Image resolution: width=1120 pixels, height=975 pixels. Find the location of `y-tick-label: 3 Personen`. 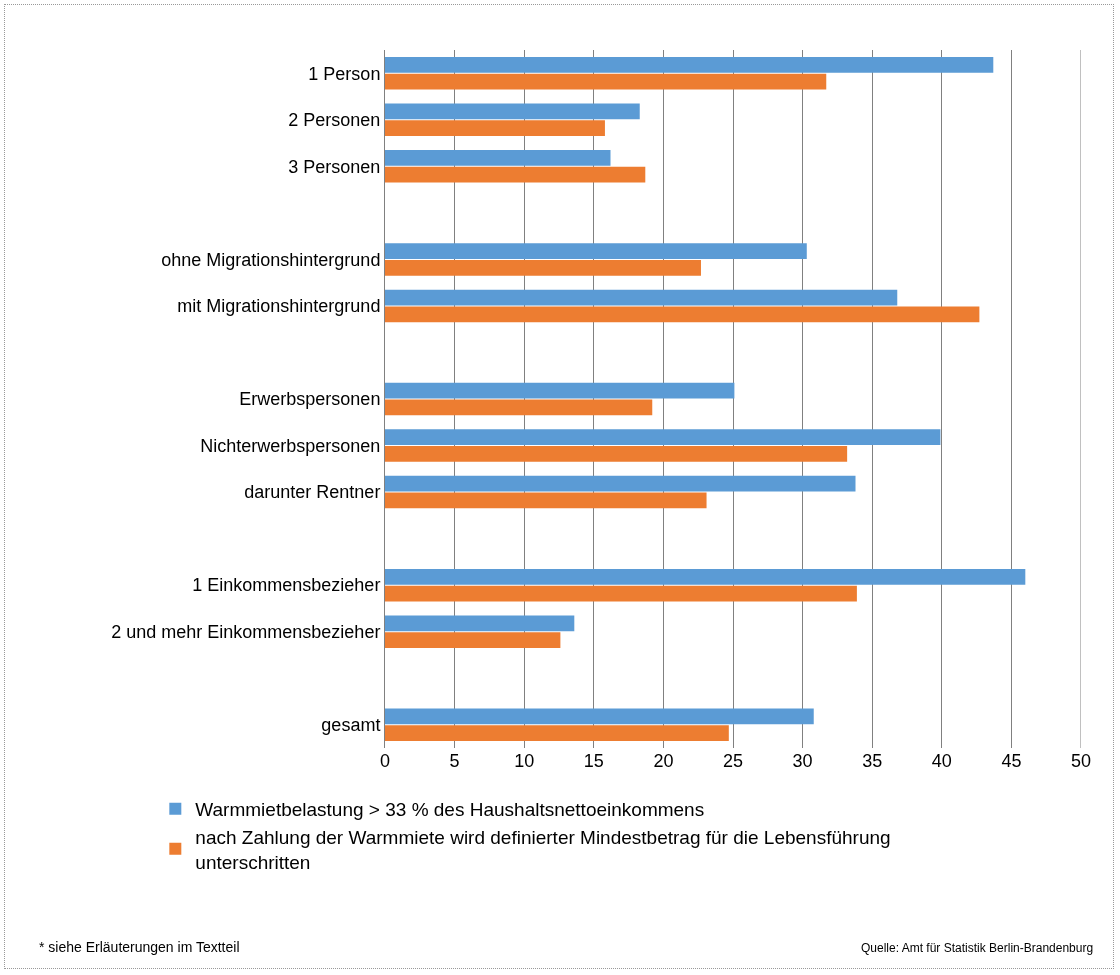

y-tick-label: 3 Personen is located at coordinates (334, 166).